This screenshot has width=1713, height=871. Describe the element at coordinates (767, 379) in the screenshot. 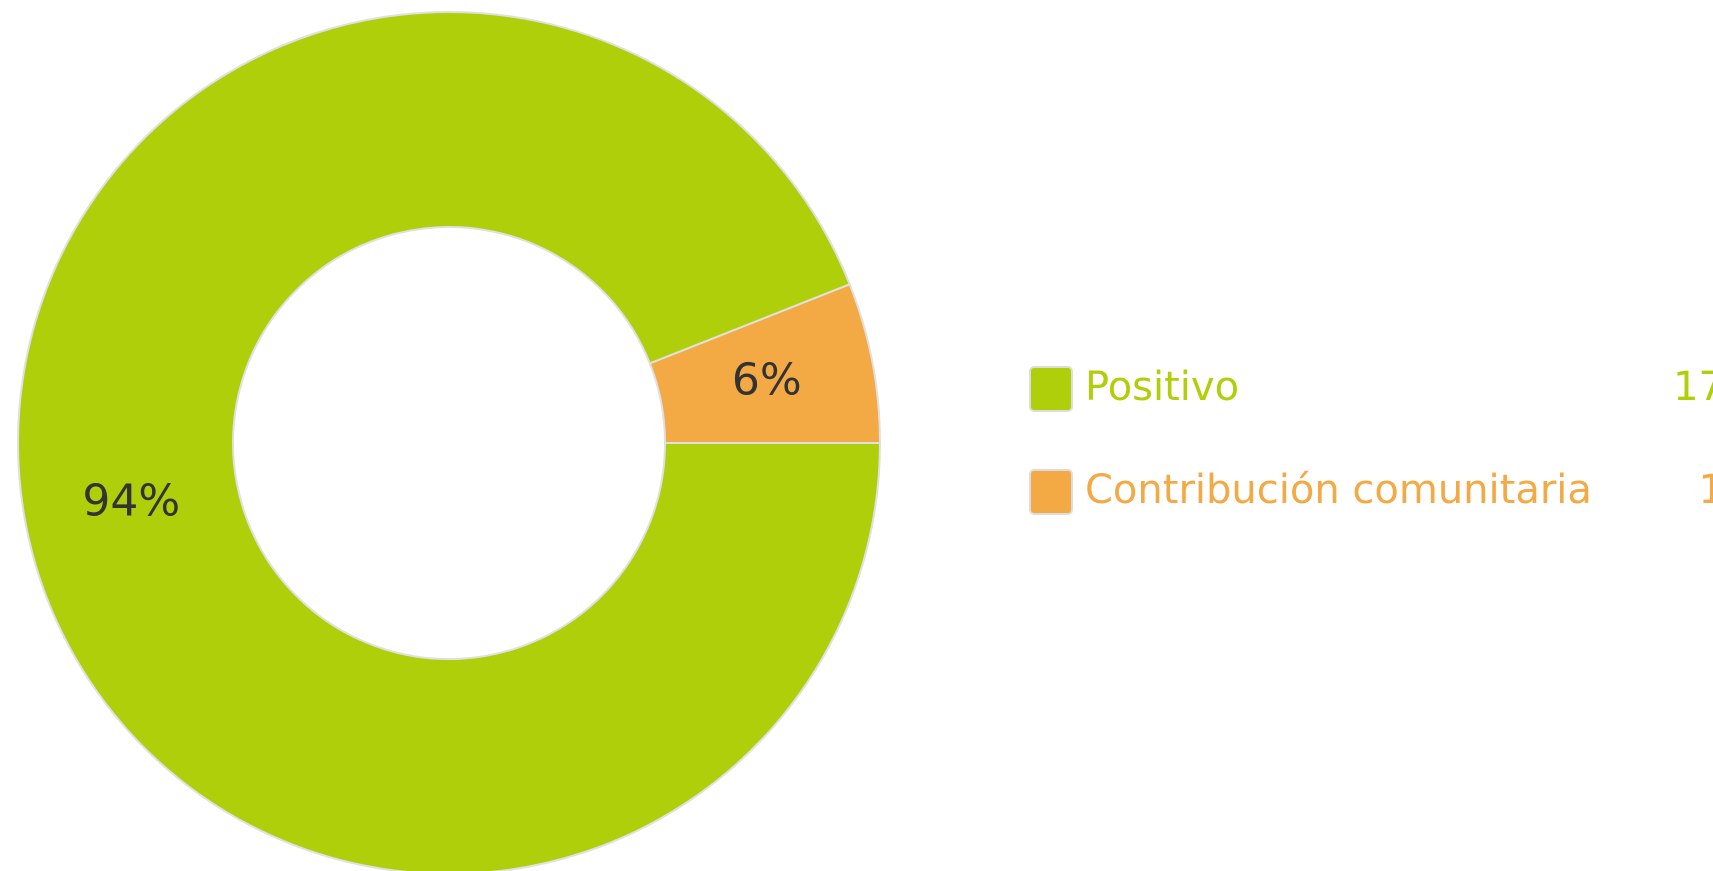

I see `slice-label: 6%` at that location.